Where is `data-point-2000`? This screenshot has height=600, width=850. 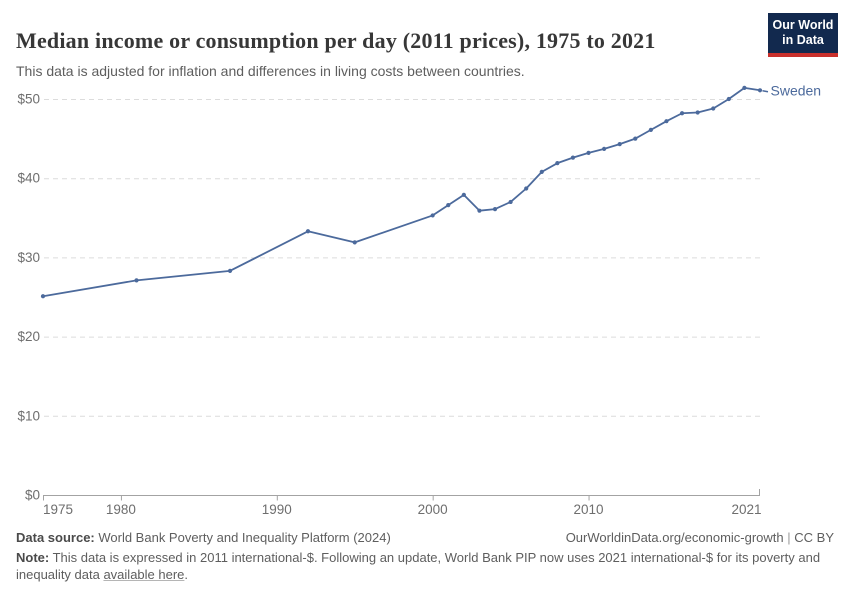
data-point-2000 is located at coordinates (432, 215).